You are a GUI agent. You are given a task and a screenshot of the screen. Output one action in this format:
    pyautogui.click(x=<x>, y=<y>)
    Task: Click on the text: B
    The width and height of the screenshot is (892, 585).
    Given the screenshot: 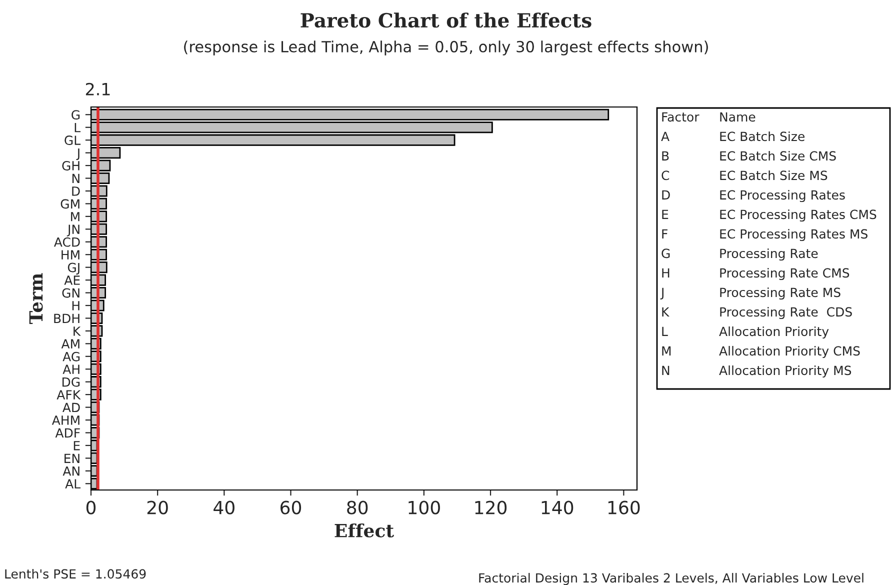 What is the action you would take?
    pyautogui.click(x=665, y=155)
    